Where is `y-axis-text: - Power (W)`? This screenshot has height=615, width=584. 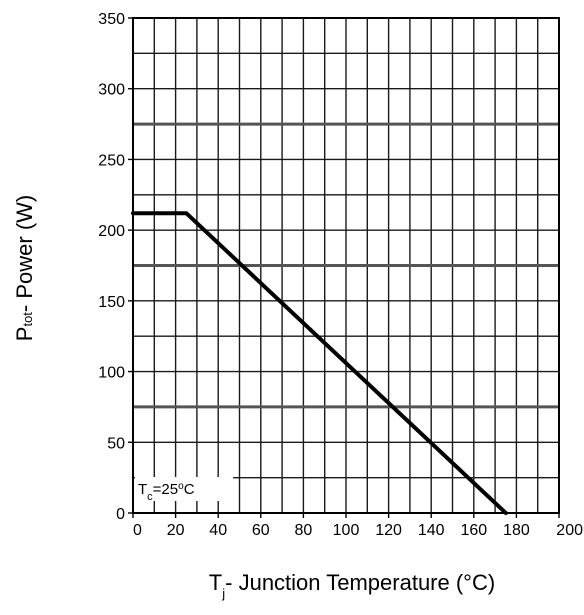
y-axis-text: - Power (W) is located at coordinates (24, 253).